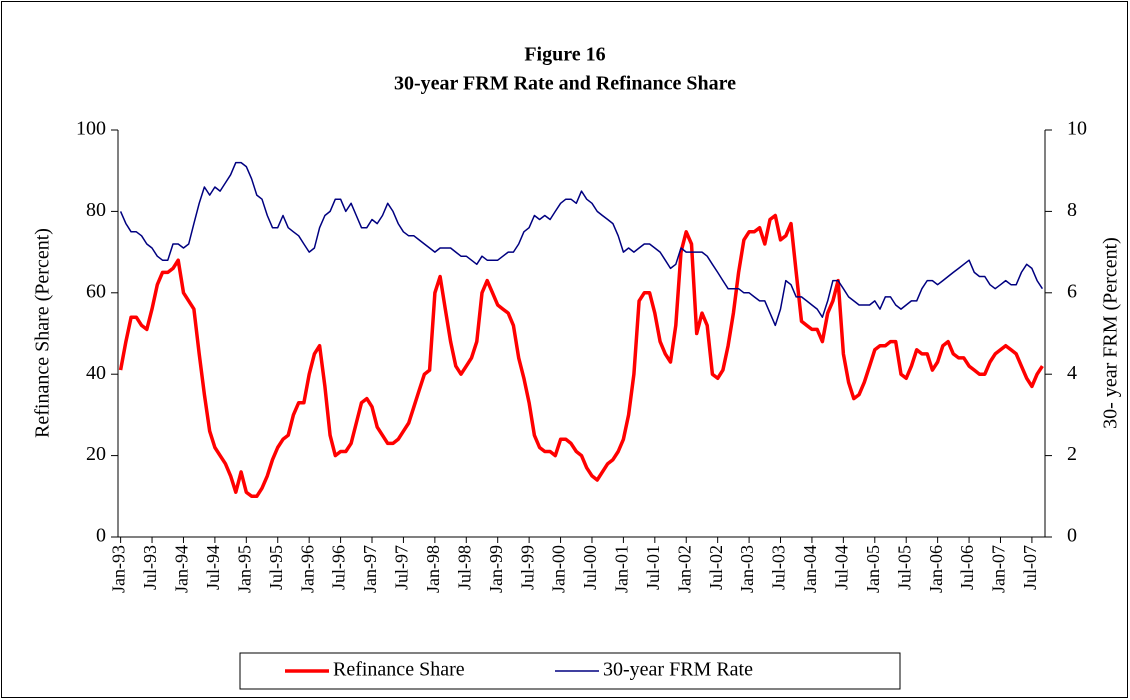 The image size is (1130, 700). What do you see at coordinates (653, 567) in the screenshot?
I see `x-tick-label: Jul-01` at bounding box center [653, 567].